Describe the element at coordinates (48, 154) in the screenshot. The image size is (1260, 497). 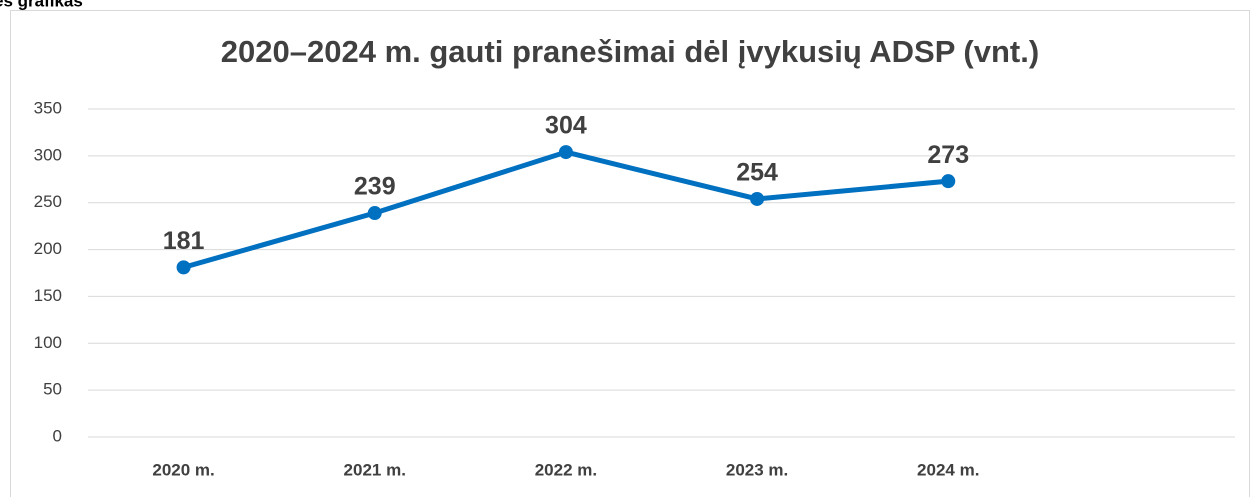
I see `y-tick-label: 300` at that location.